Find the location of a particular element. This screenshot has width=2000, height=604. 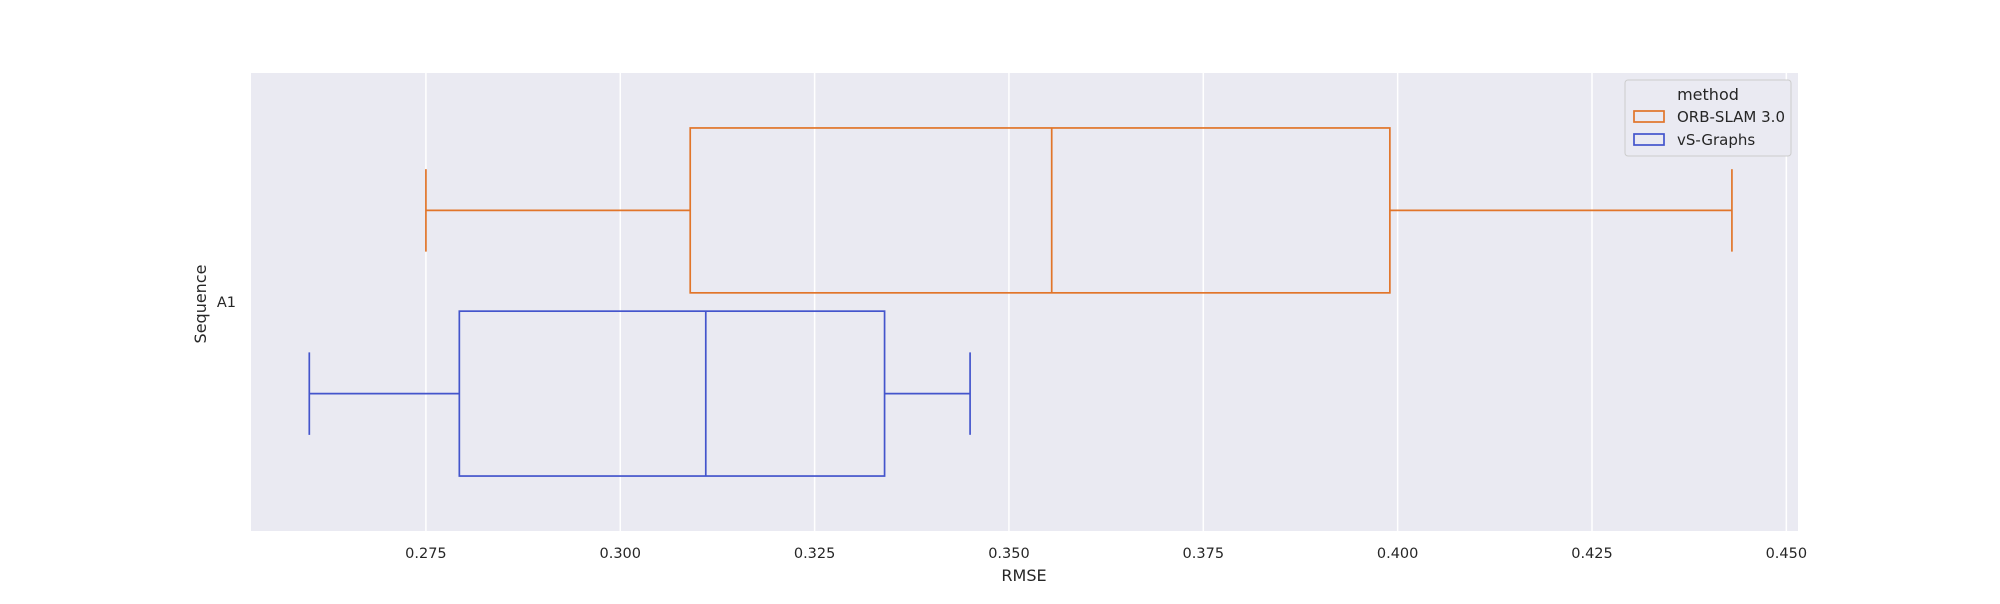

x-tick-labels: 0.275 0.300 0.325 0.350 0.375 0.400 0.425 0.450 is located at coordinates (1106, 554).